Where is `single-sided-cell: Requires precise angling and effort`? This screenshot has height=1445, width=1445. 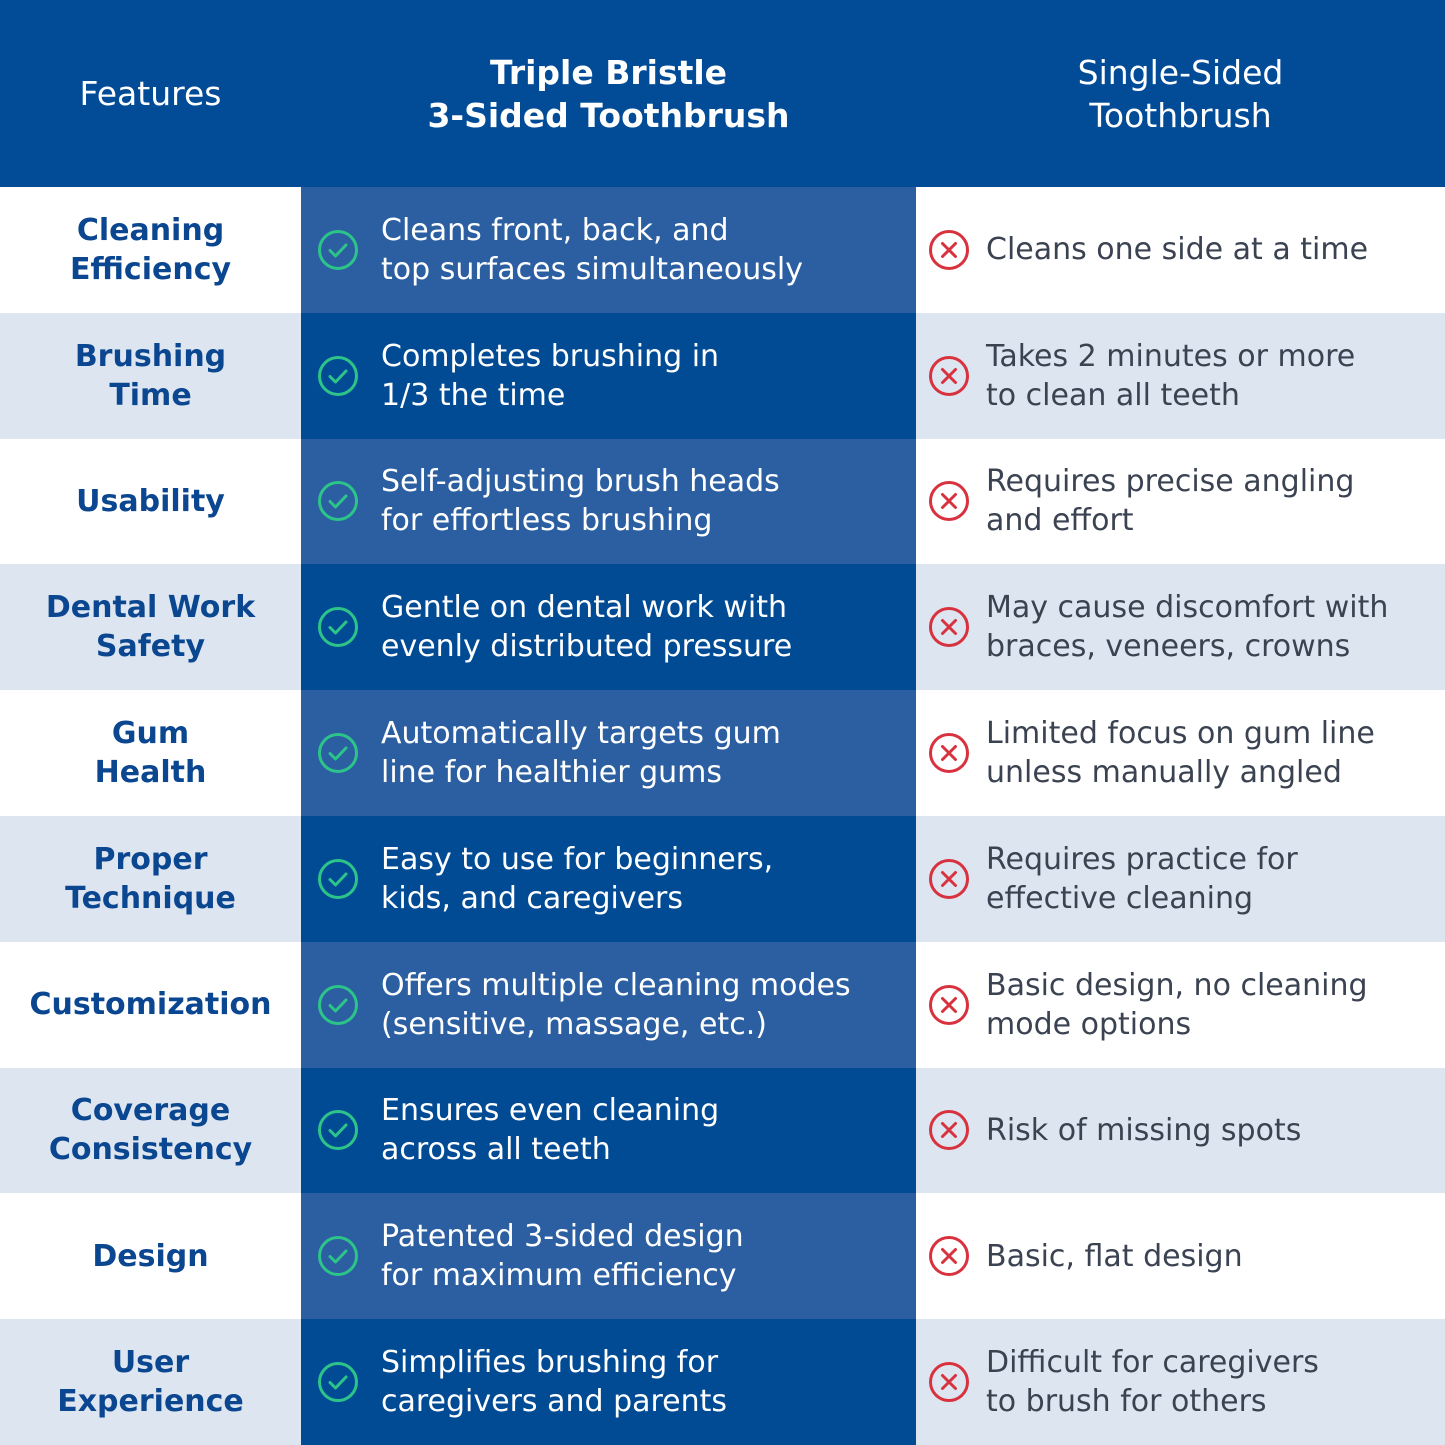
single-sided-cell: Requires precise angling and effort is located at coordinates (1180, 501).